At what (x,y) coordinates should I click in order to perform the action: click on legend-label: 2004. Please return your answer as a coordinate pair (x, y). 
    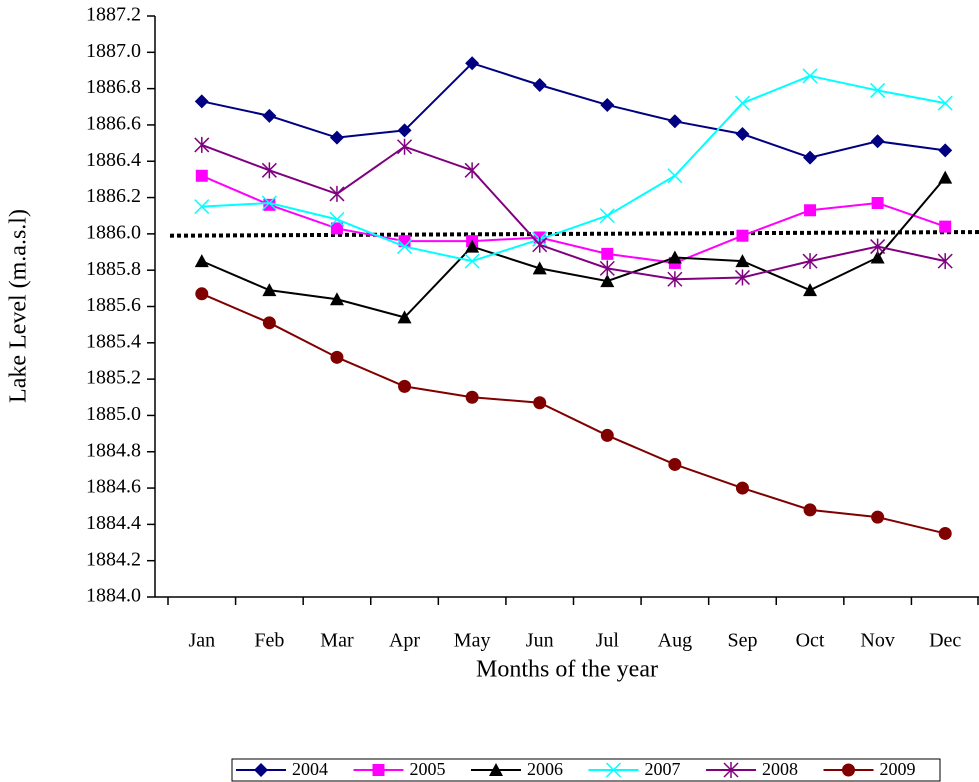
    Looking at the image, I should click on (310, 769).